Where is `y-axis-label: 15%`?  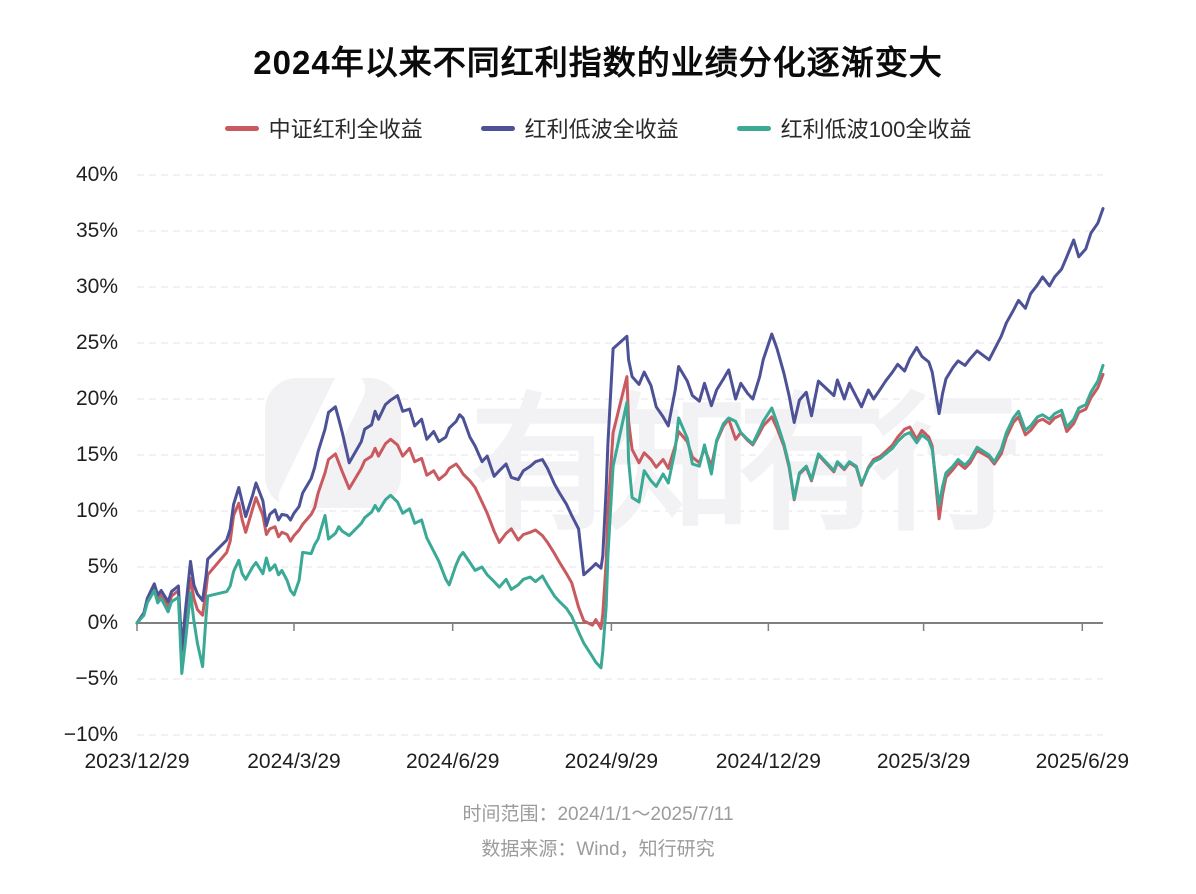
y-axis-label: 15% is located at coordinates (96, 454).